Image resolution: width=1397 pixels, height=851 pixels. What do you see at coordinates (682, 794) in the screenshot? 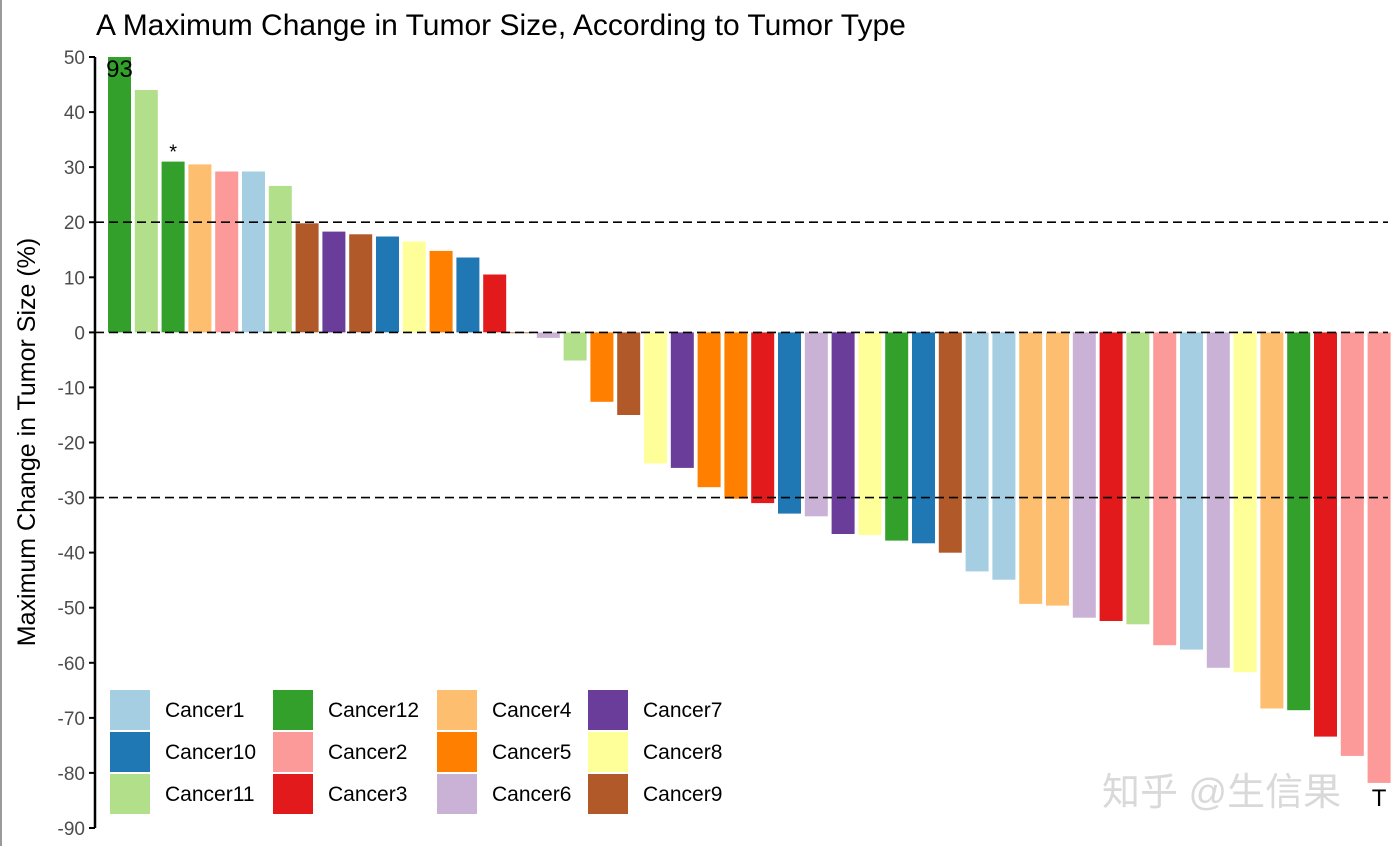
I see `legend-label-cancer9: Cancer9` at bounding box center [682, 794].